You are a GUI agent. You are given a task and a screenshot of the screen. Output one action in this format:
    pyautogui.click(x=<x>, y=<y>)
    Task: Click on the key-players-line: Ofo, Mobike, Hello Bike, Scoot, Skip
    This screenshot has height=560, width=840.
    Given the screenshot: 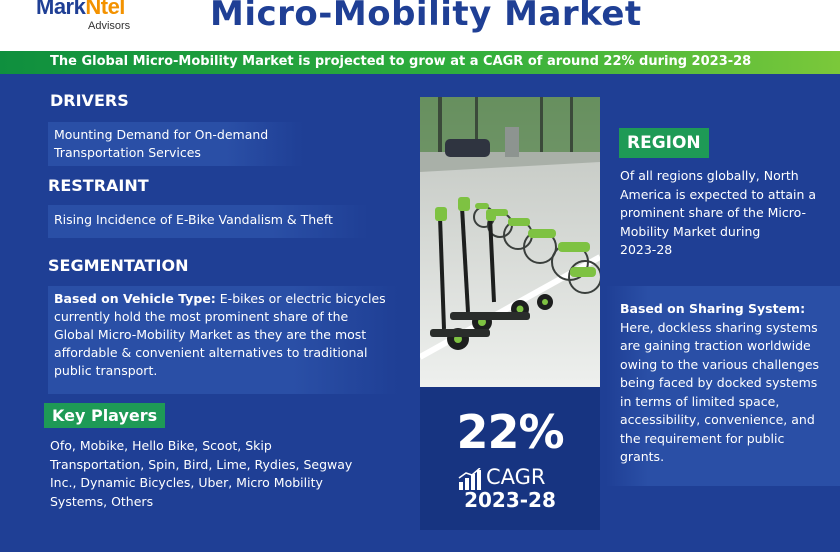 What is the action you would take?
    pyautogui.click(x=161, y=445)
    